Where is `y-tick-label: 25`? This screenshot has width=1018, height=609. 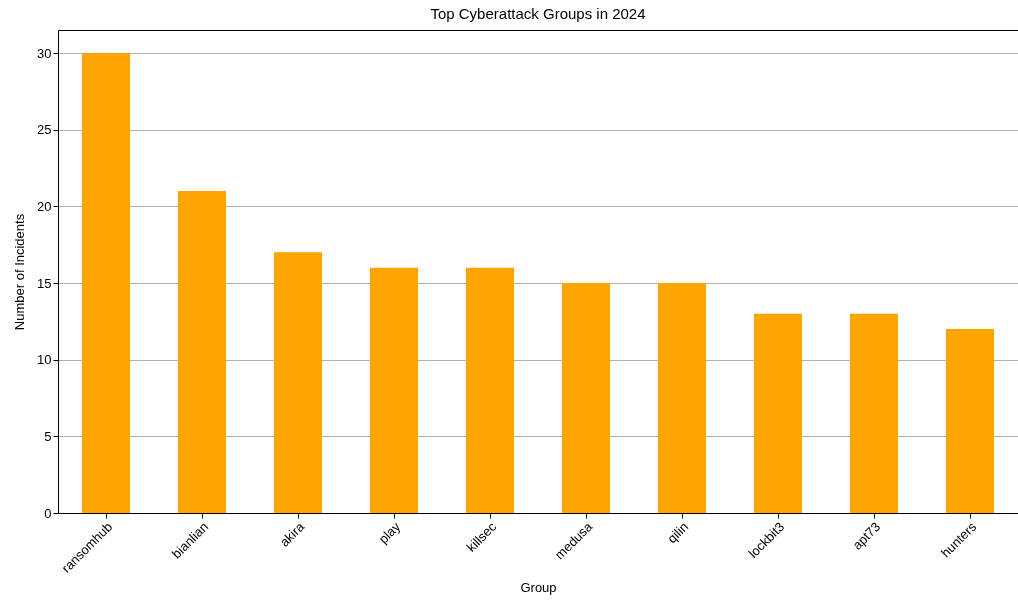 y-tick-label: 25 is located at coordinates (44, 130).